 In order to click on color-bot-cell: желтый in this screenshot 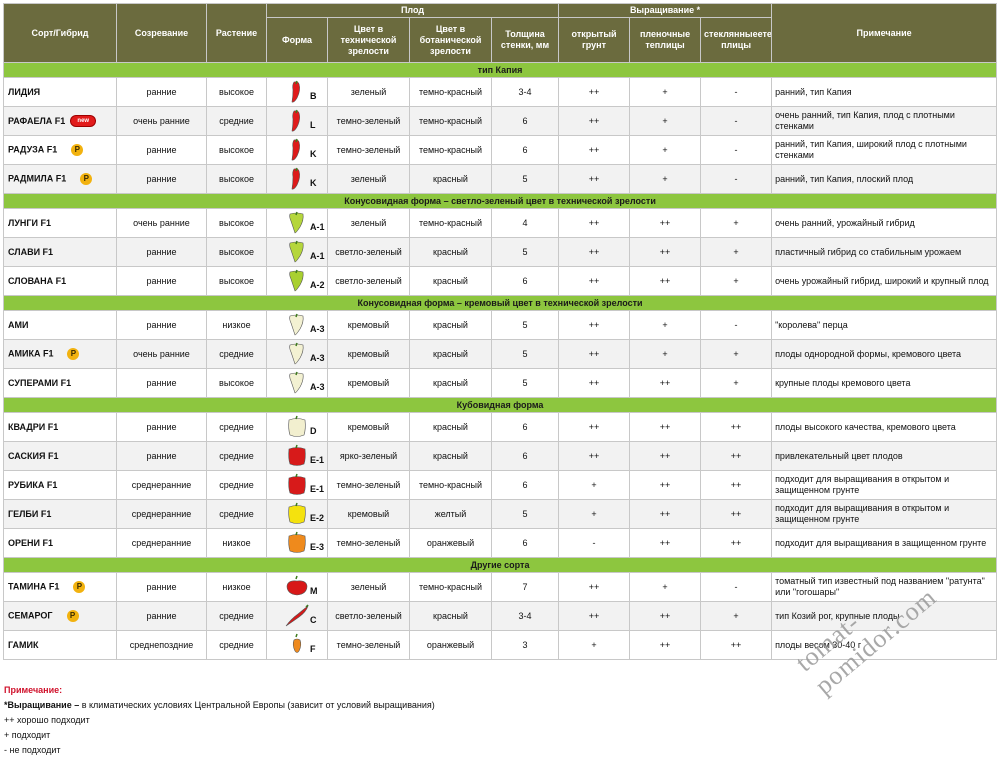, I will do `click(450, 514)`.